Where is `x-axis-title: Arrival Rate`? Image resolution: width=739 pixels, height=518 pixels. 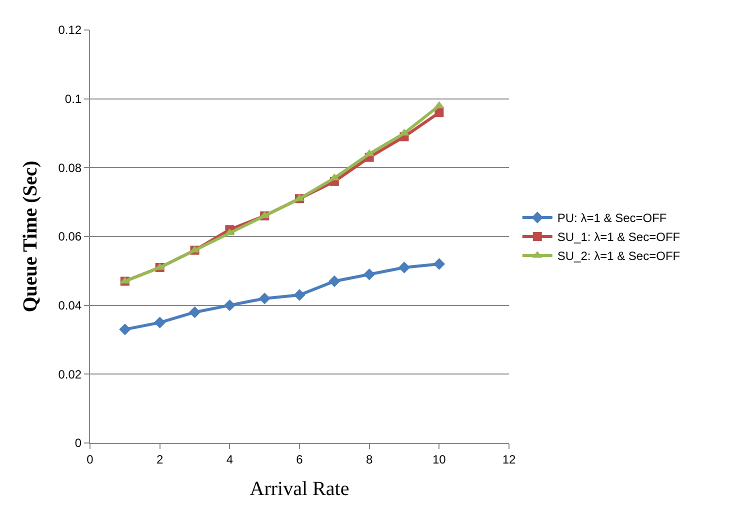
x-axis-title: Arrival Rate is located at coordinates (300, 489).